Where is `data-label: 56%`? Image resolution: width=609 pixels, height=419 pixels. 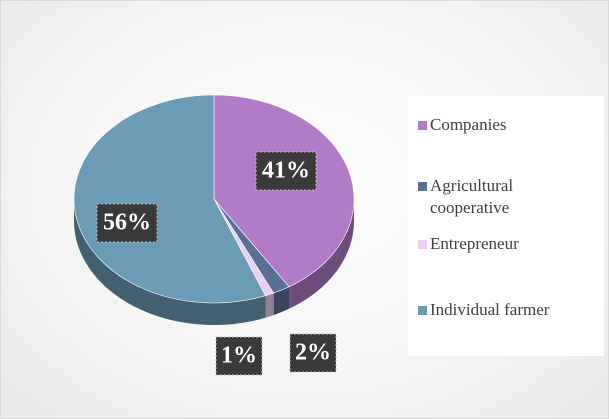 data-label: 56% is located at coordinates (127, 223).